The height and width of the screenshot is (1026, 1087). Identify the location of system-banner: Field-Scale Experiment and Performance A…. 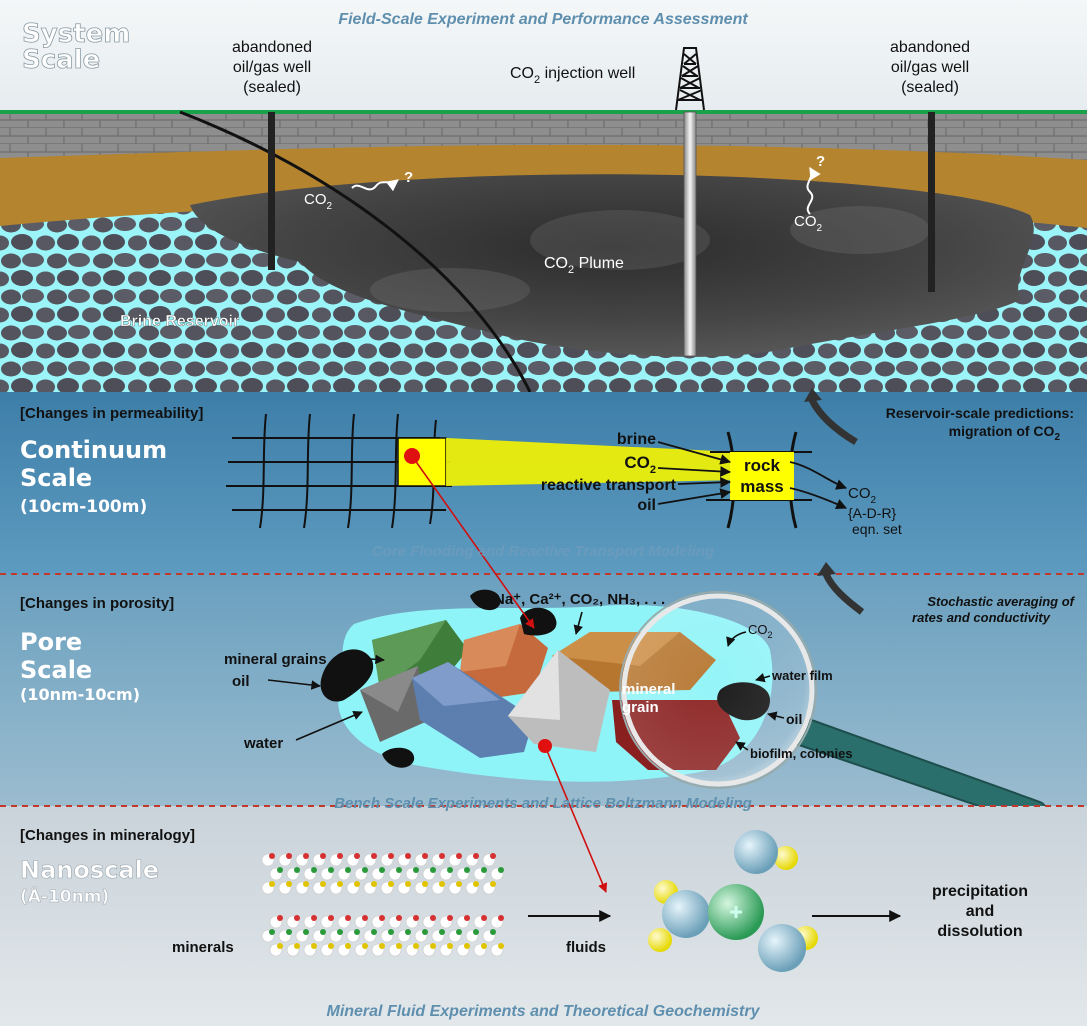
(543, 19).